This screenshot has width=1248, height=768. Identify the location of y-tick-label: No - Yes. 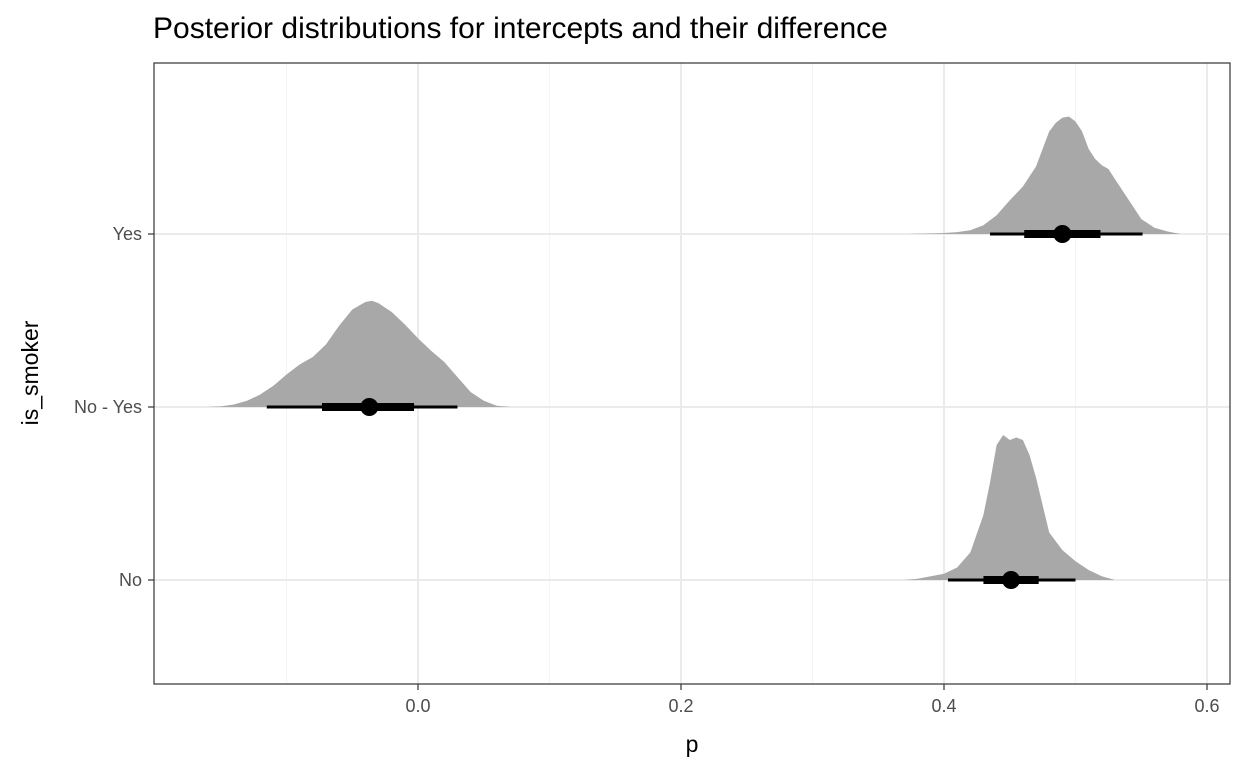
(108, 407).